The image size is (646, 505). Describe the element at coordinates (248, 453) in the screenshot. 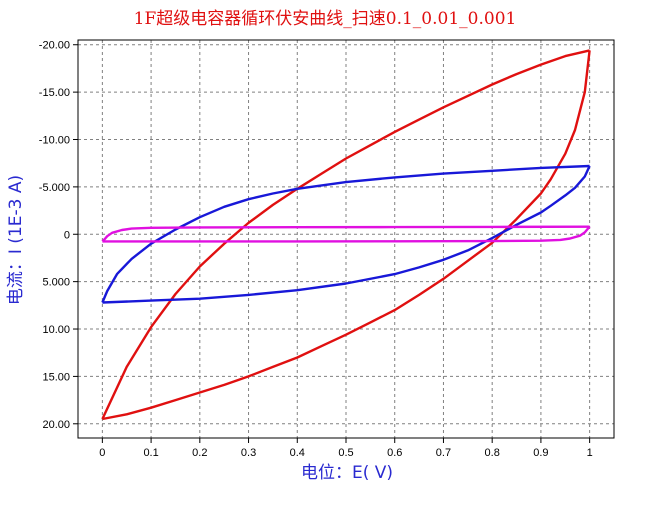

I see `x-tick-label: 0.3` at that location.